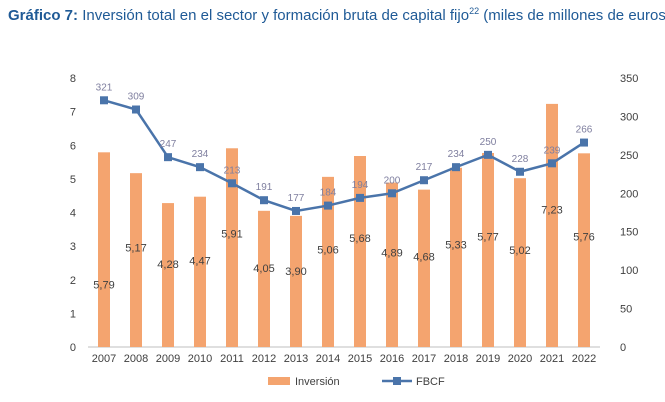 The width and height of the screenshot is (665, 402). What do you see at coordinates (519, 251) in the screenshot?
I see `bar-data-label: 5,02` at bounding box center [519, 251].